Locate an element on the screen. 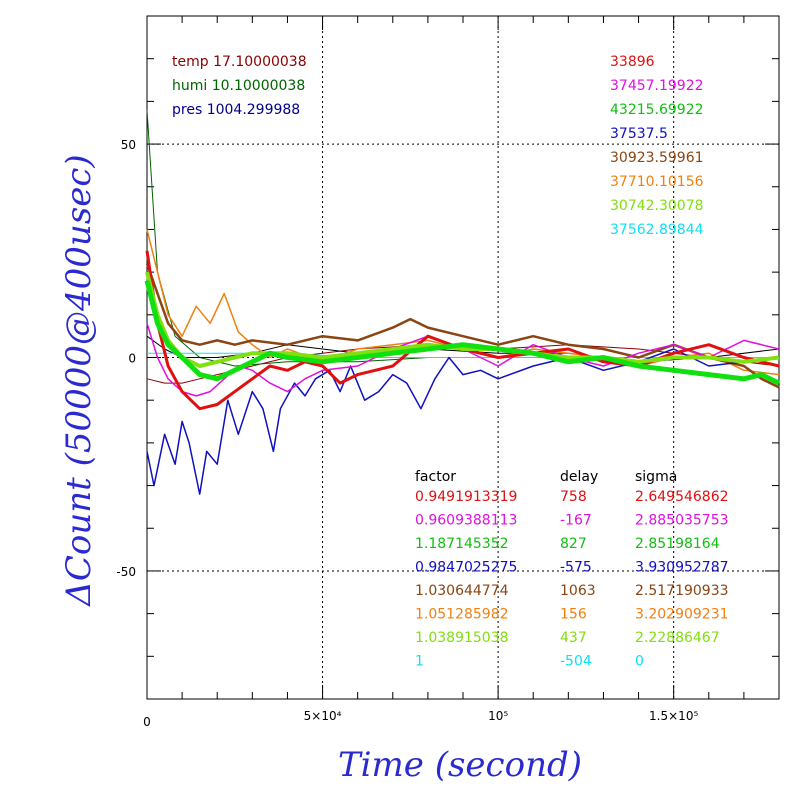  table-cell-delay: -167 is located at coordinates (576, 521).